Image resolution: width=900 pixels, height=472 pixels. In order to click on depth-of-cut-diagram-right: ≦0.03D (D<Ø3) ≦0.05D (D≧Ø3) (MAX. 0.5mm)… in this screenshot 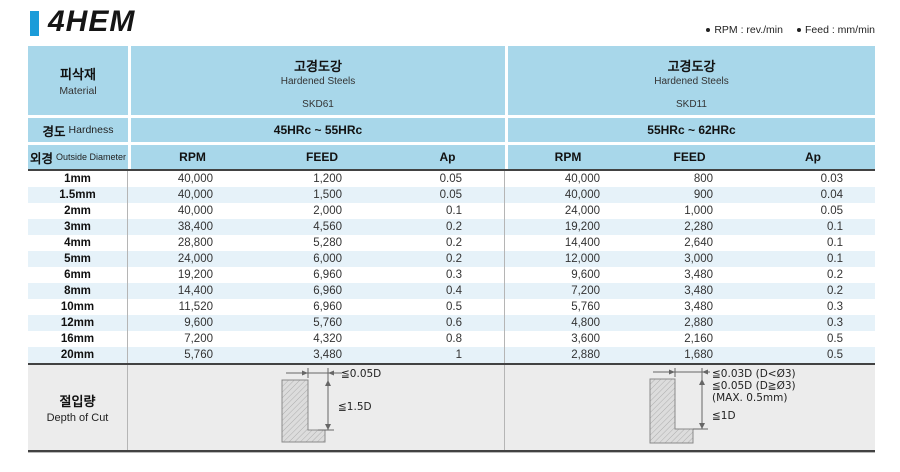, I will do `click(689, 407)`.